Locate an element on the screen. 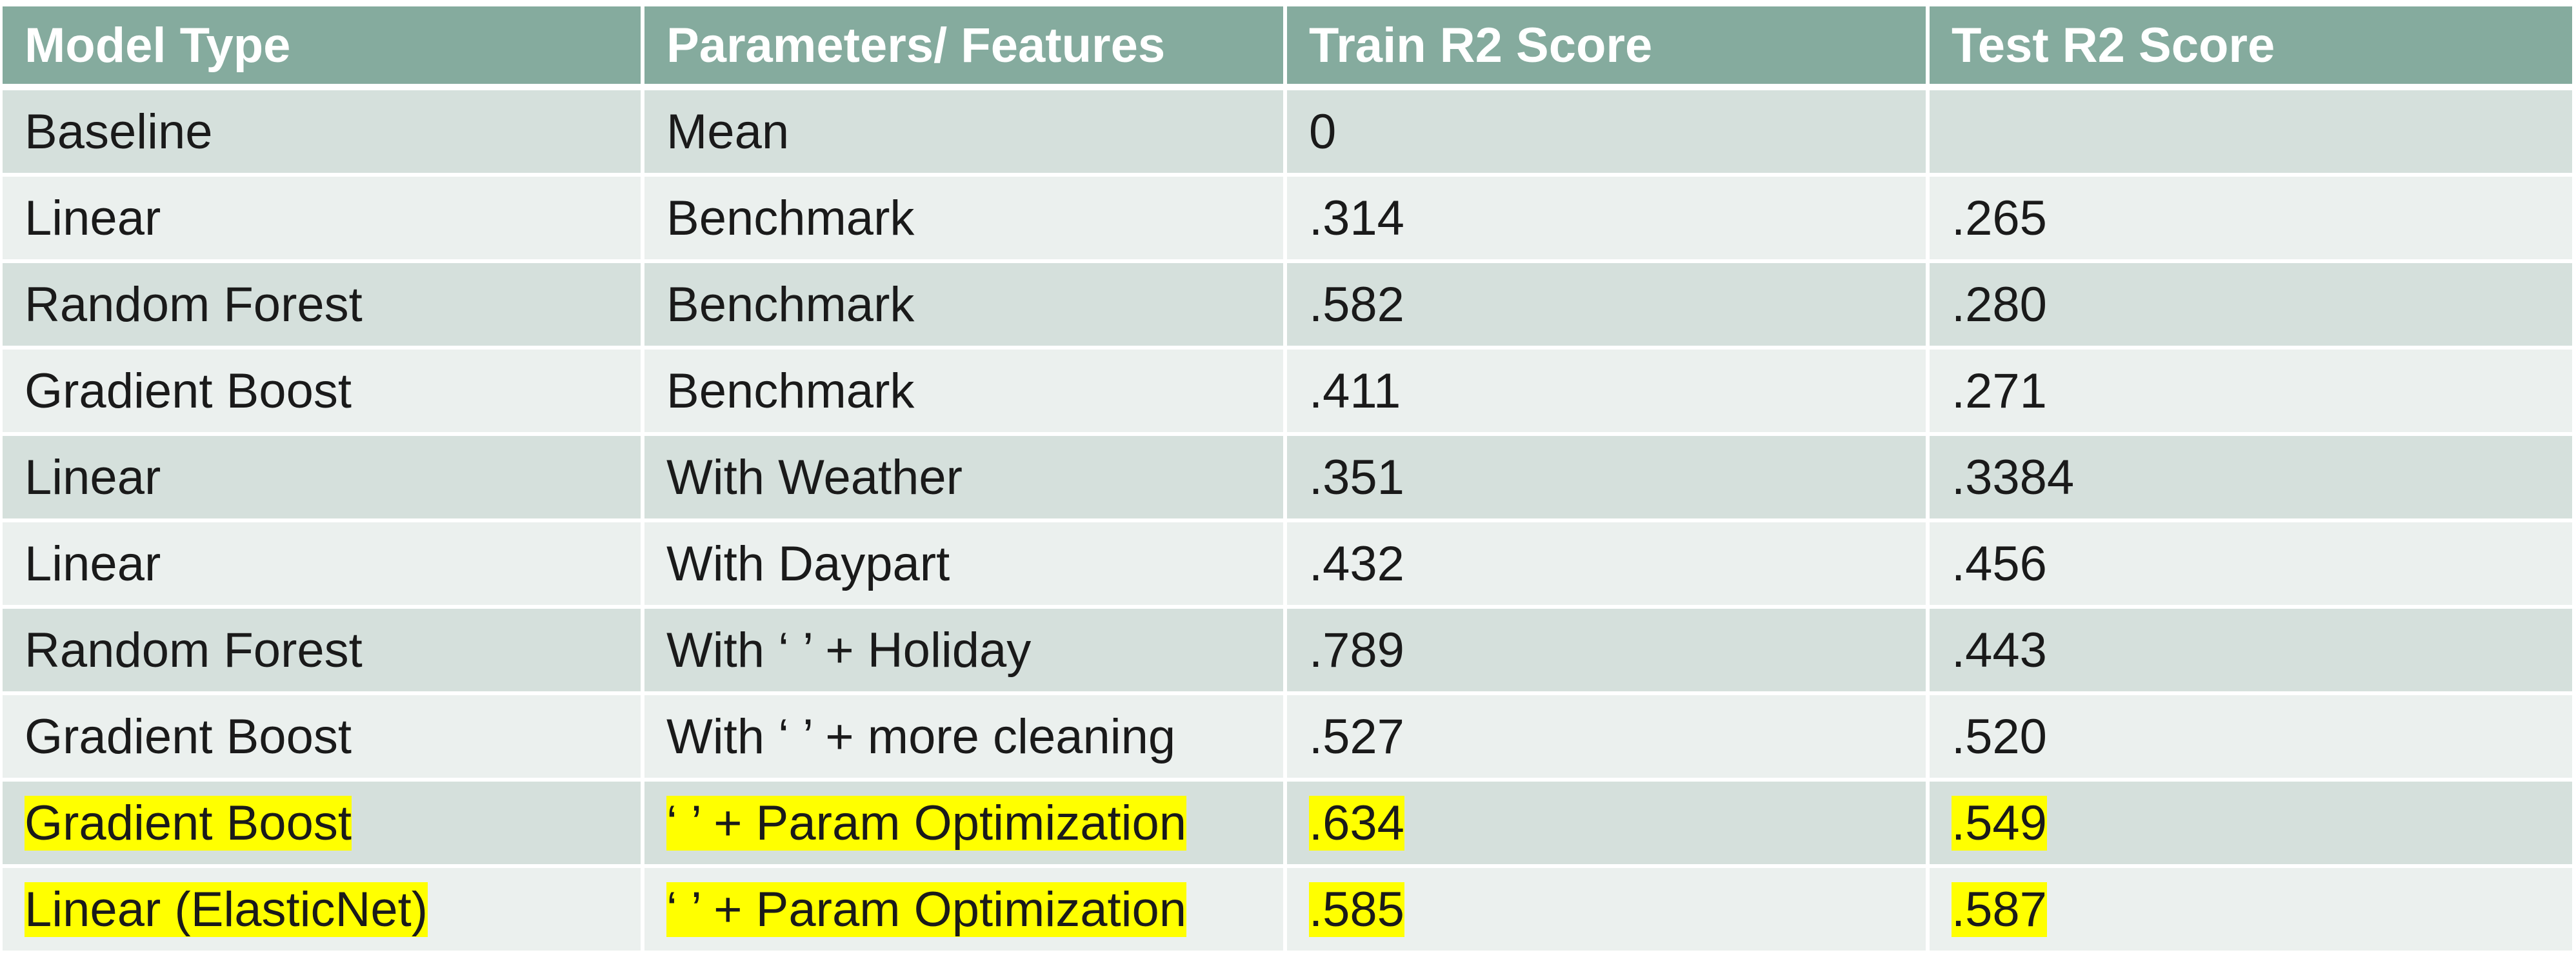 The width and height of the screenshot is (2576, 977). train-r2-text: .789 is located at coordinates (1356, 650).